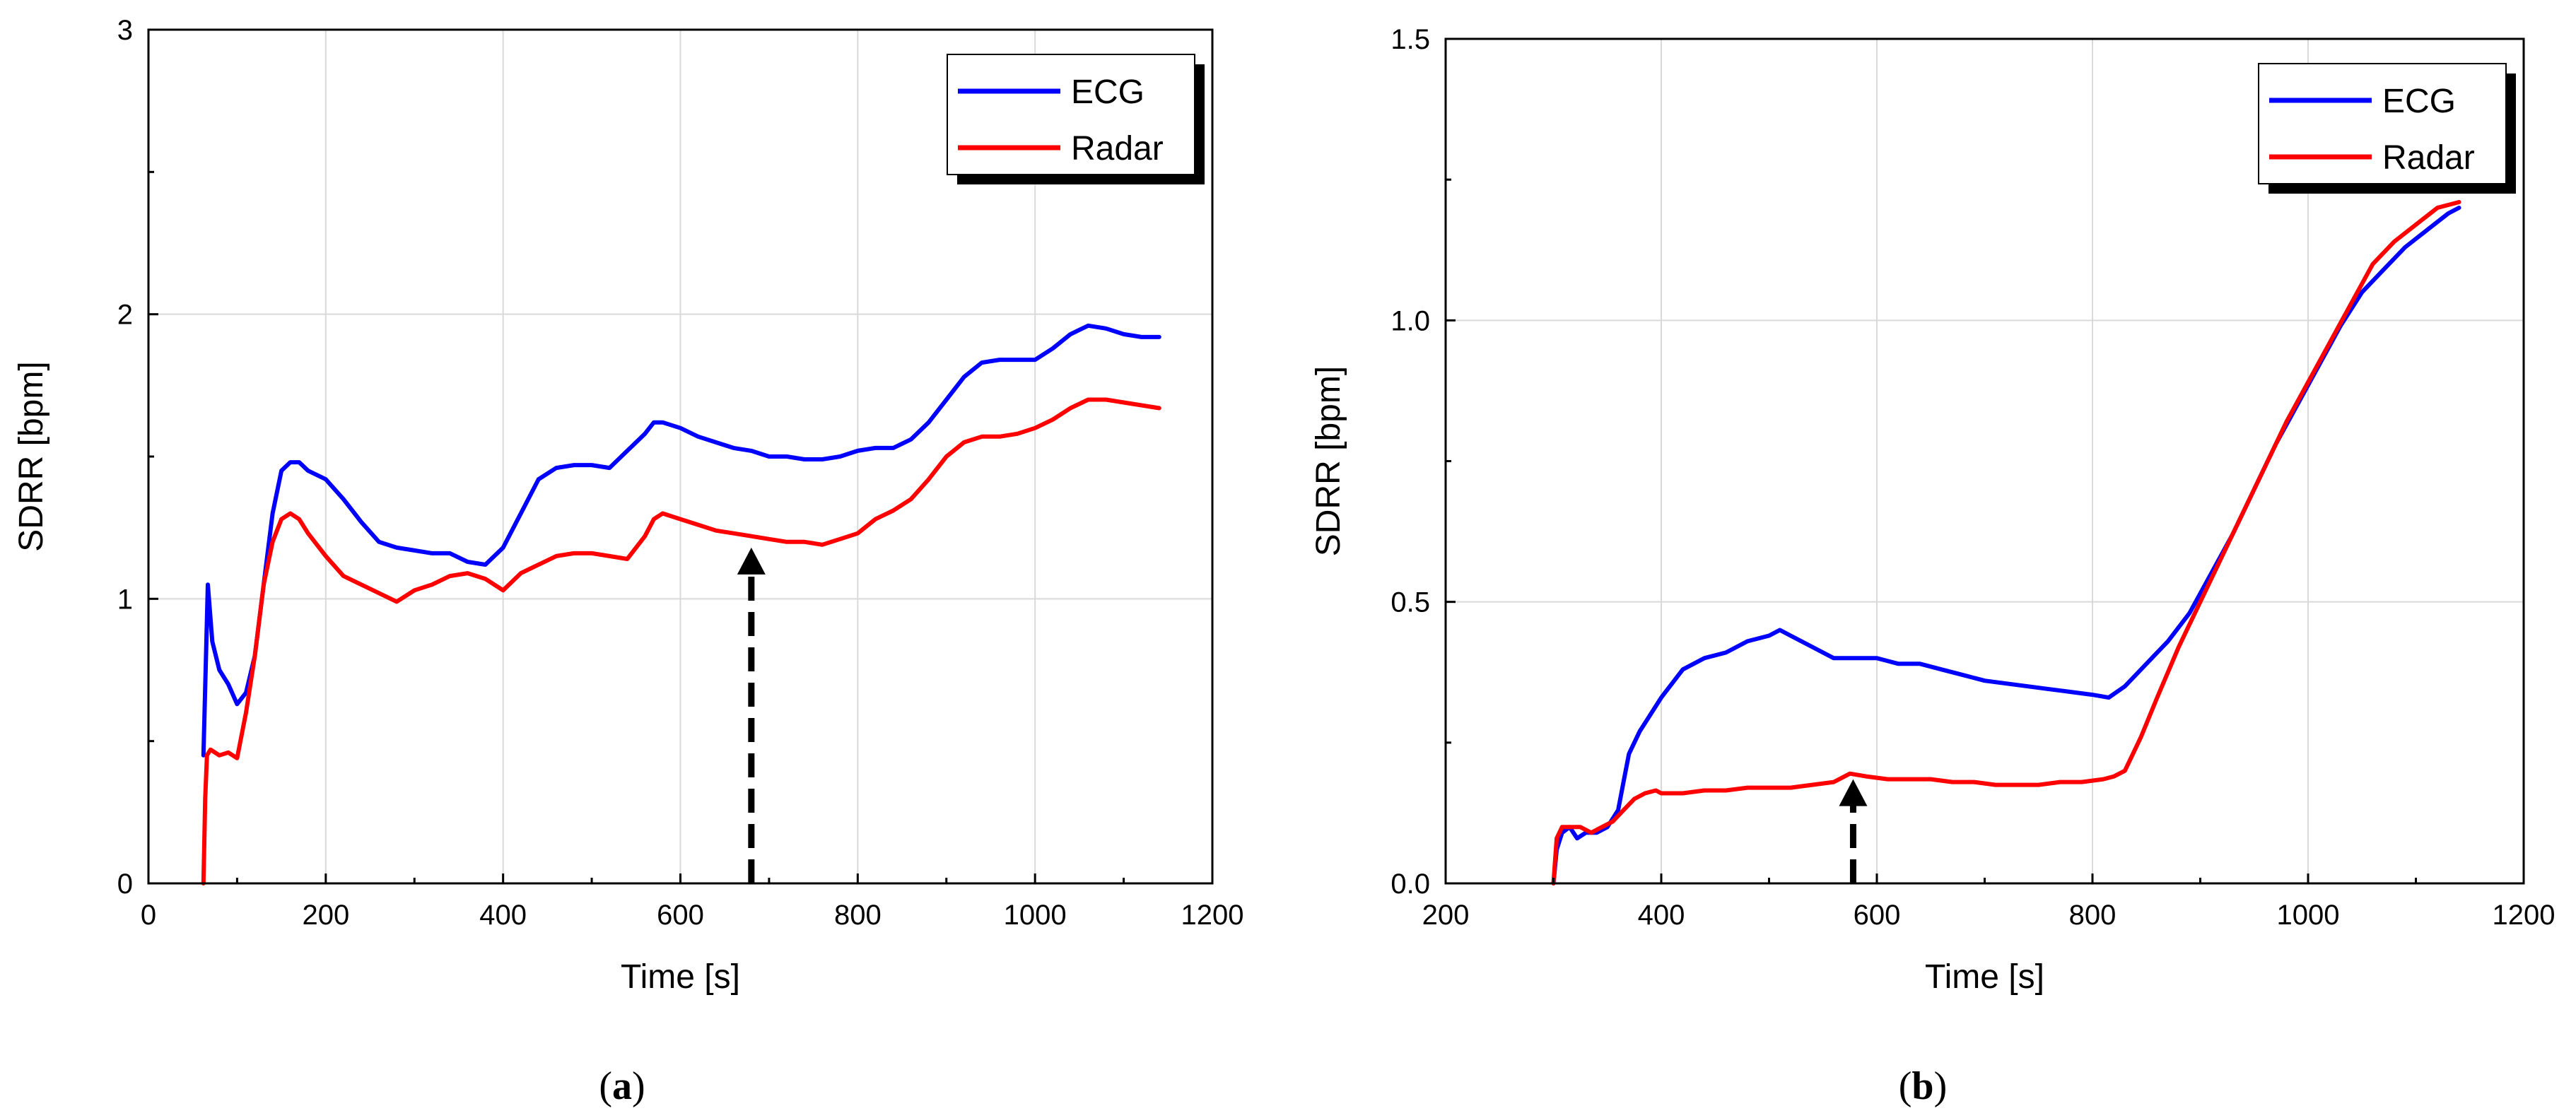 The height and width of the screenshot is (1118, 2576). I want to click on panel-a-legend-label-ecg: ECG, so click(1108, 92).